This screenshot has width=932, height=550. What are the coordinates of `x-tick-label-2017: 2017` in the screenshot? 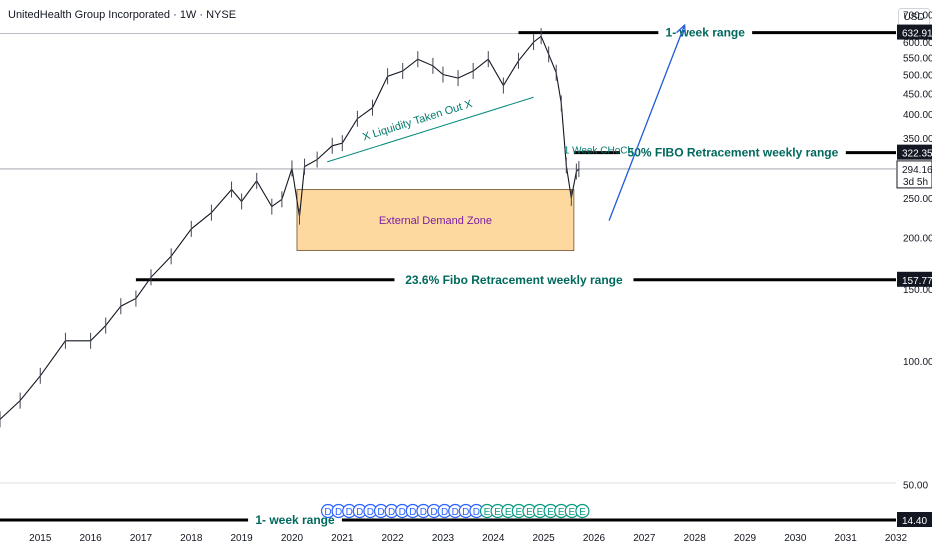 It's located at (141, 538).